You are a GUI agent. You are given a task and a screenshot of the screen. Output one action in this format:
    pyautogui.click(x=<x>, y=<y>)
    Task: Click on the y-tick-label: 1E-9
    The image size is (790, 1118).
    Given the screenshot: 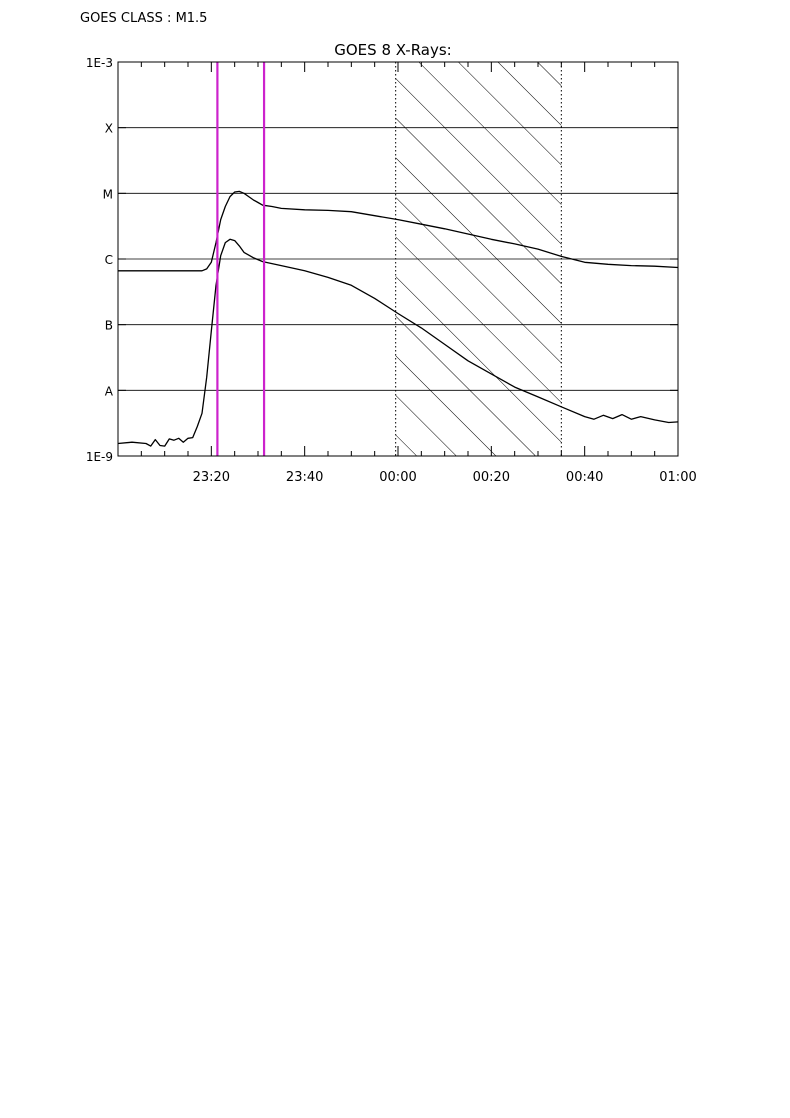 What is the action you would take?
    pyautogui.click(x=99, y=457)
    